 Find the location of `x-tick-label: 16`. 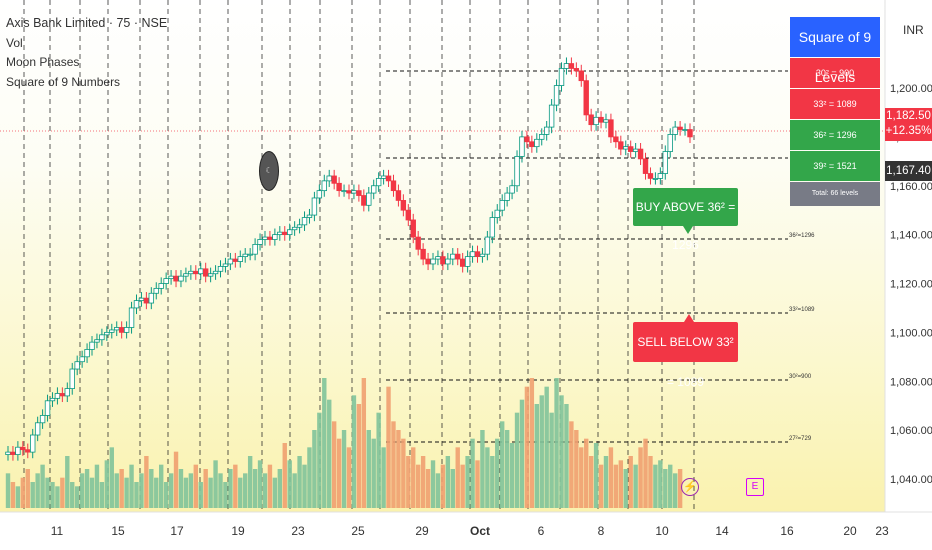

x-tick-label: 16 is located at coordinates (787, 531).